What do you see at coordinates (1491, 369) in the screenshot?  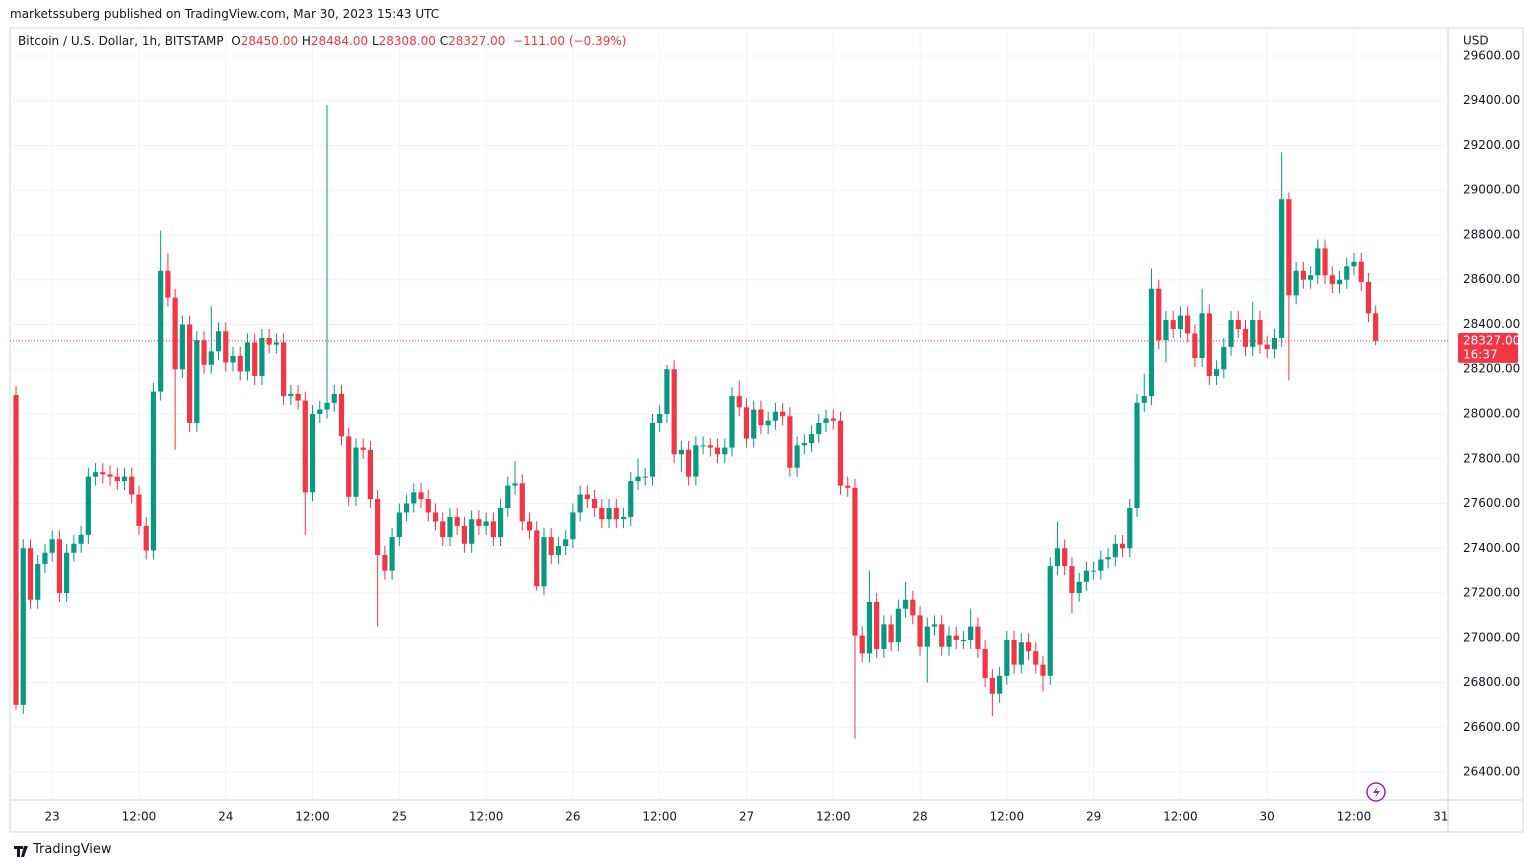 I see `y-tick-label: 28200.00` at bounding box center [1491, 369].